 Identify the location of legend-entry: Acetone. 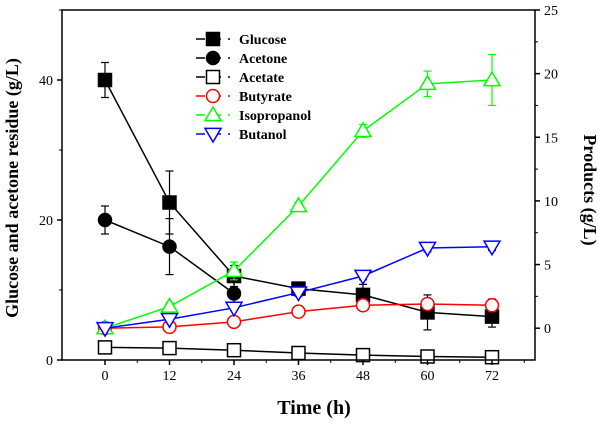
(241, 58).